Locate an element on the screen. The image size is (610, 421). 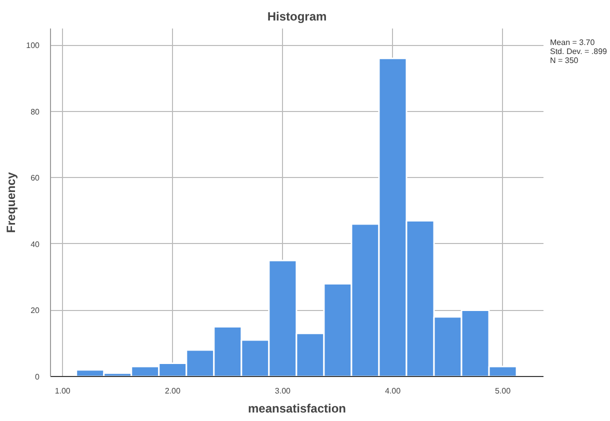
x-tick-label: 3.00 is located at coordinates (283, 391).